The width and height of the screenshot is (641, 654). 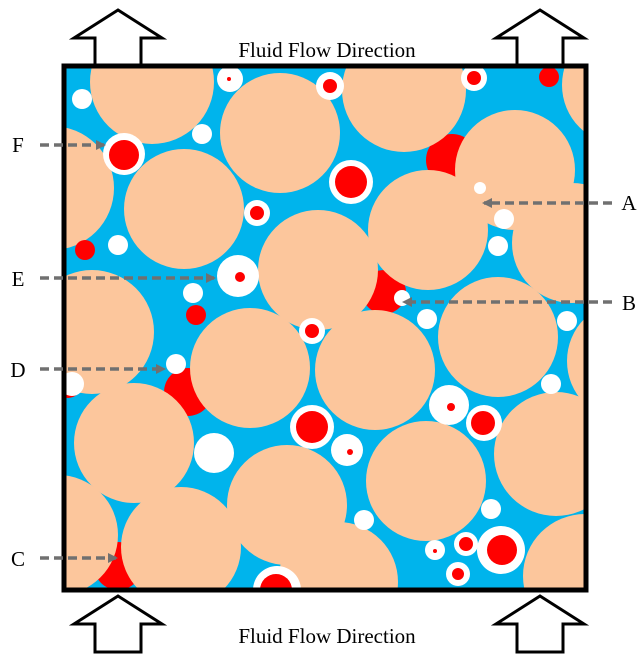 I want to click on flow-arrow-bottom-left-icon, so click(x=118, y=624).